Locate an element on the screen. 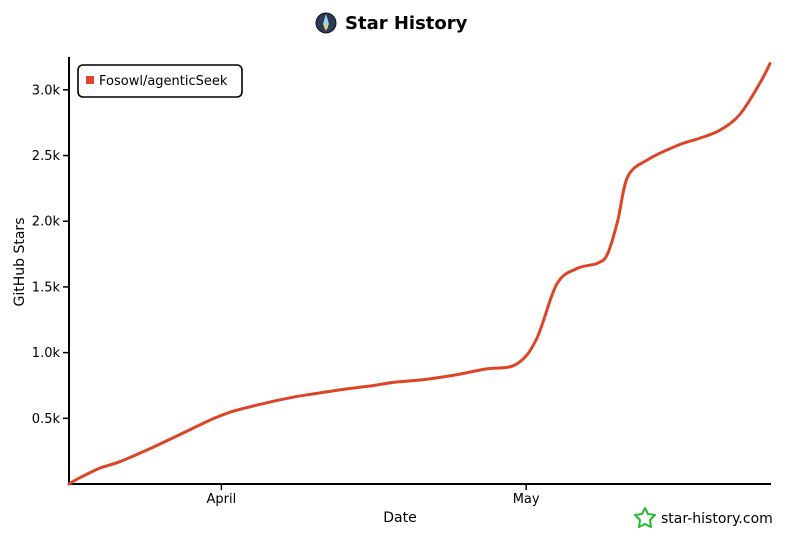  watermark: star-history.com is located at coordinates (703, 517).